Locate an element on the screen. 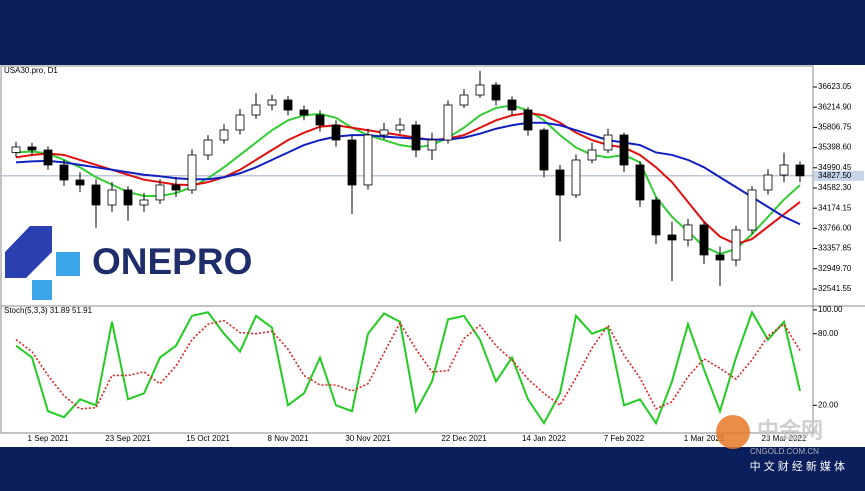 The image size is (865, 491). watermark-icon is located at coordinates (733, 432).